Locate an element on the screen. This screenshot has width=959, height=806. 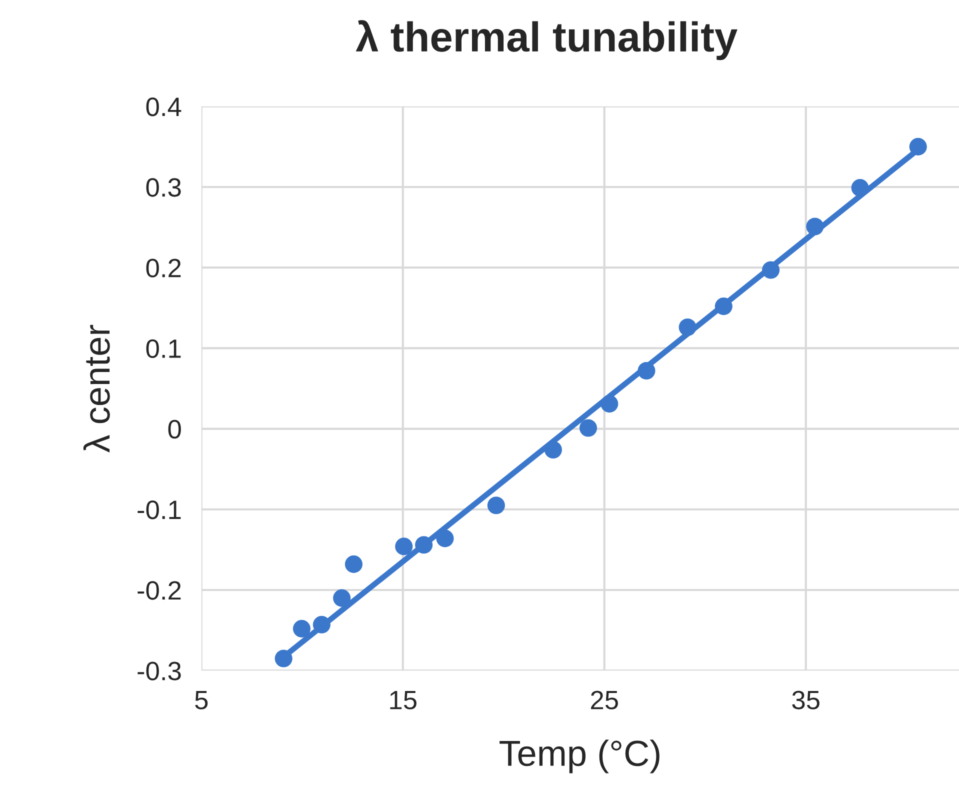
y-tick-label: -0.2 is located at coordinates (159, 590).